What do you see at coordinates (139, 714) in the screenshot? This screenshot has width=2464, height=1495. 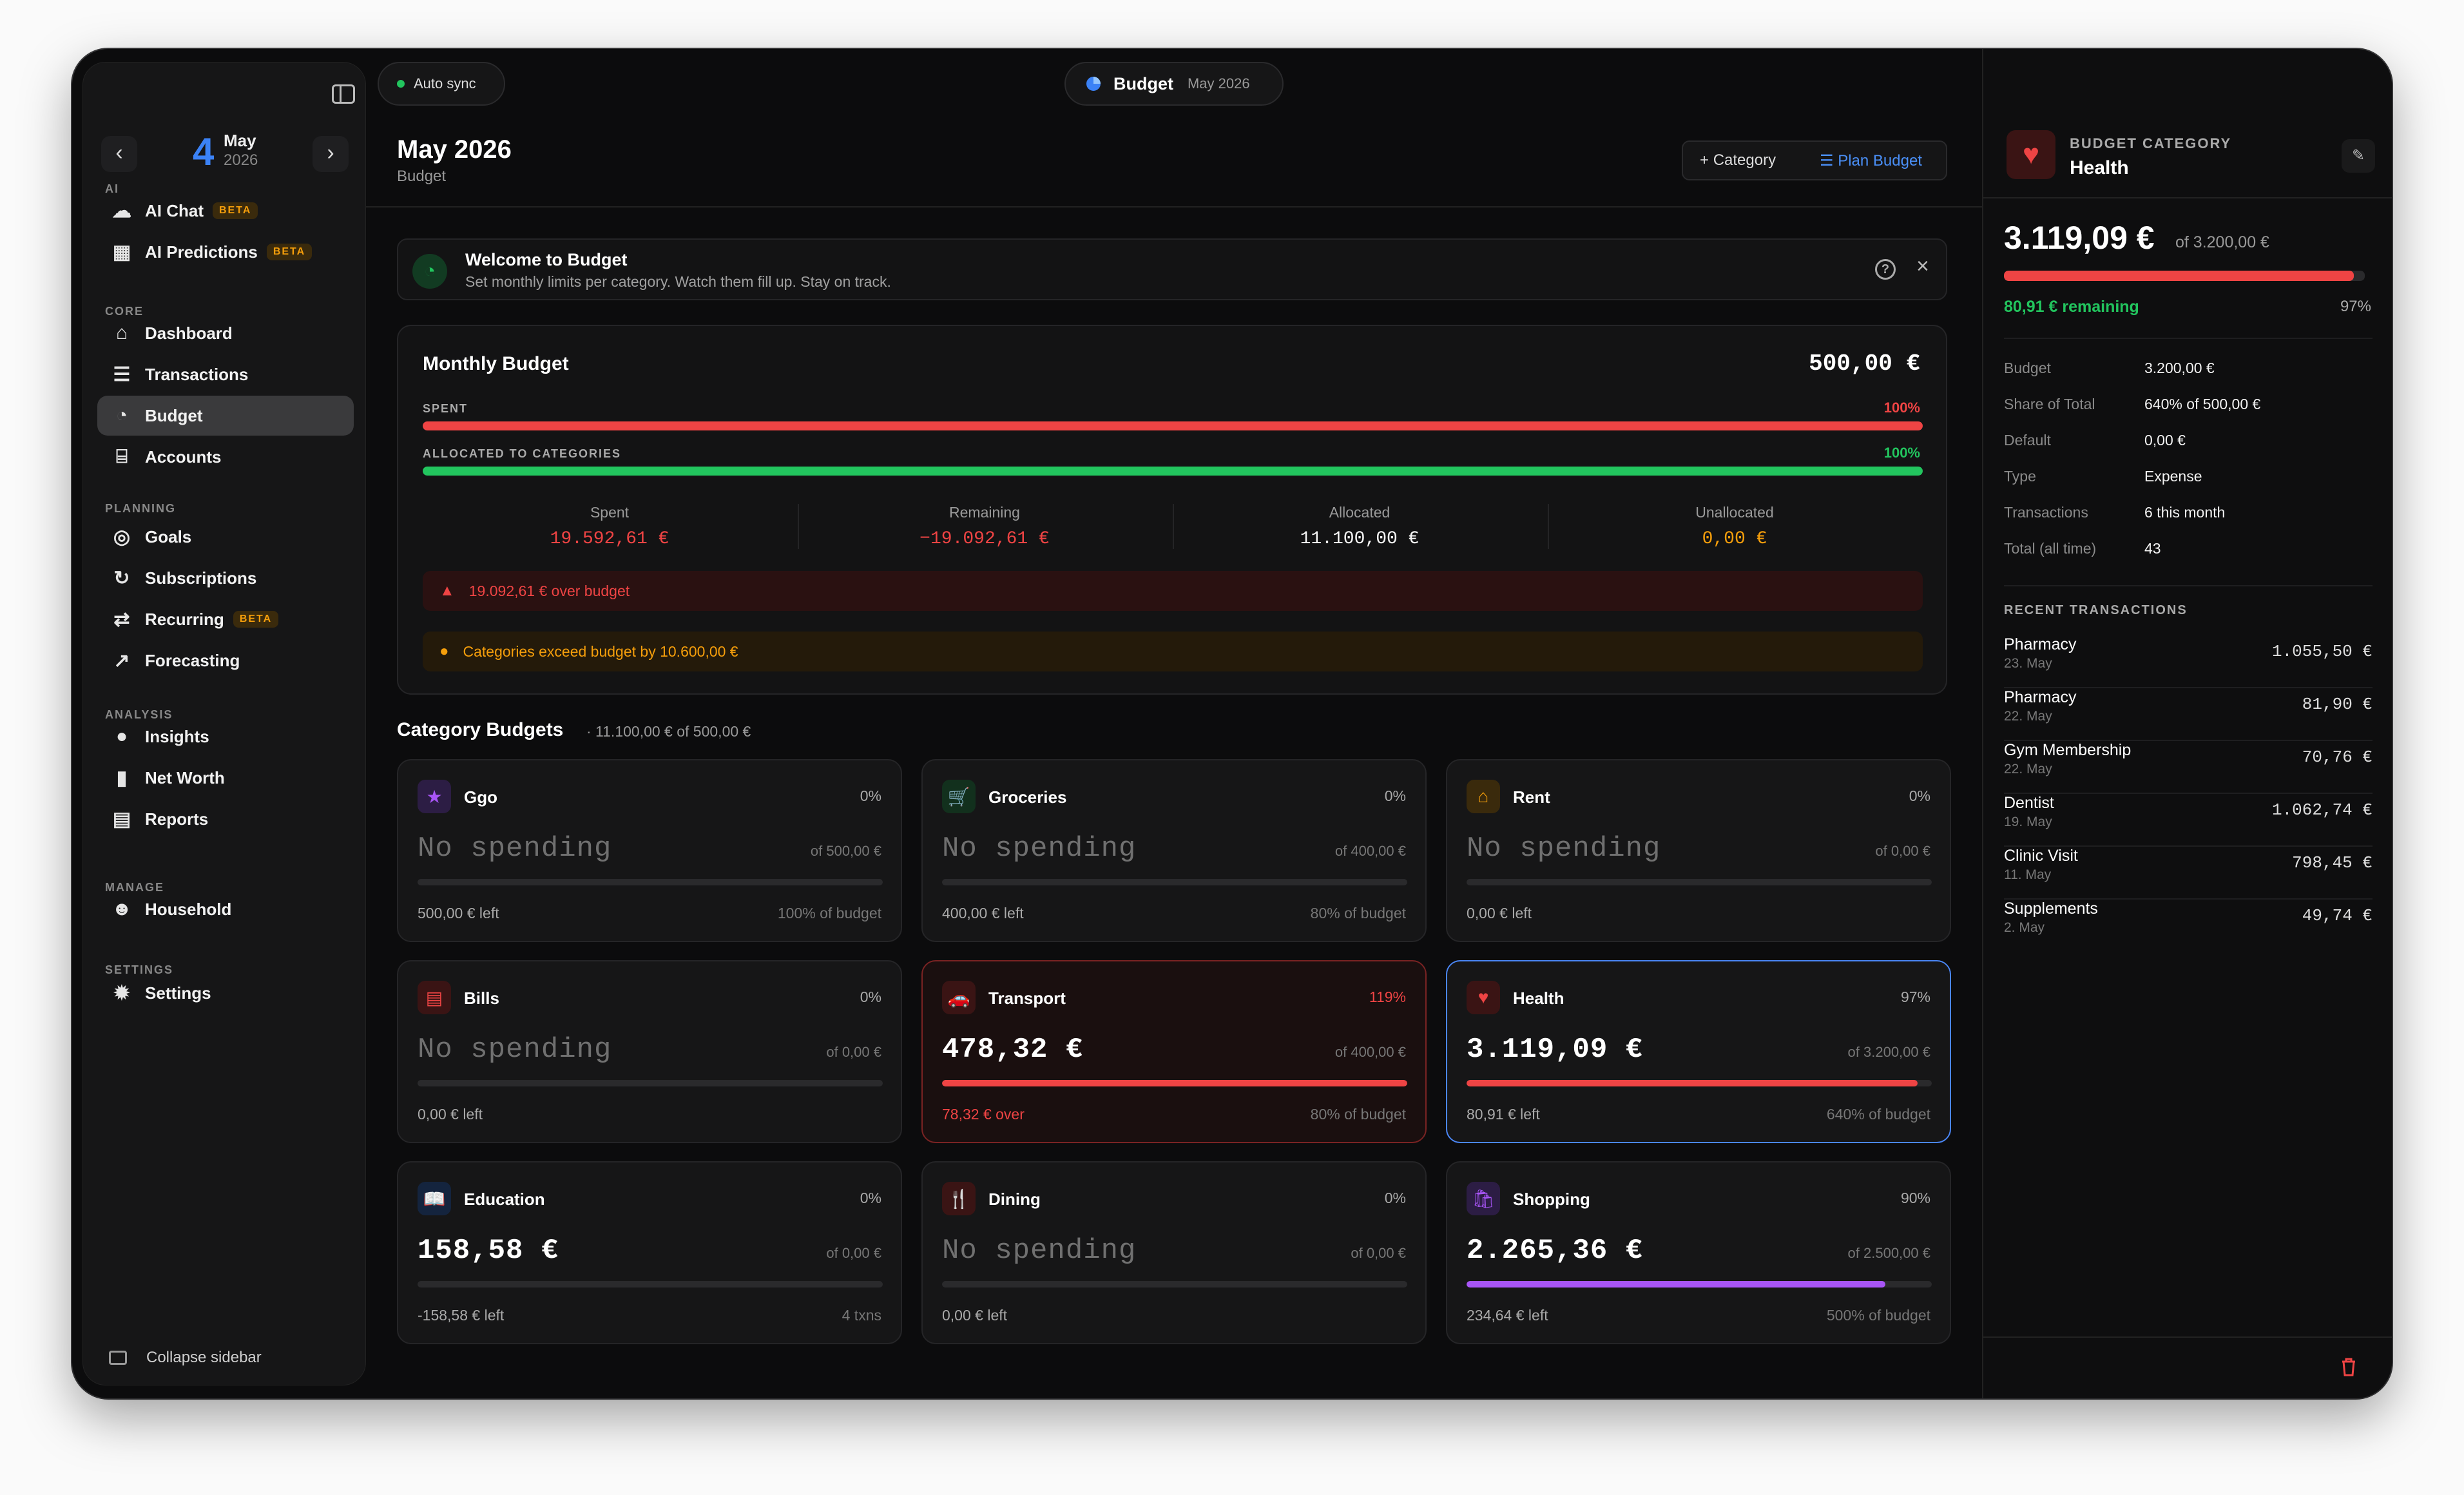 I see `sidebar-section-label: ANALYSIS` at bounding box center [139, 714].